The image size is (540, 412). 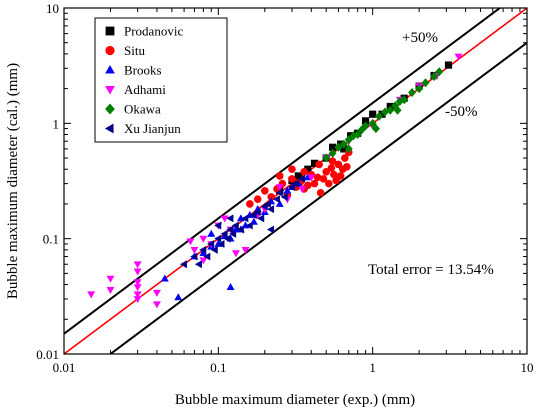 What do you see at coordinates (295, 400) in the screenshot?
I see `x-axis-title: Bubble maximum diameter (exp.) (mm)` at bounding box center [295, 400].